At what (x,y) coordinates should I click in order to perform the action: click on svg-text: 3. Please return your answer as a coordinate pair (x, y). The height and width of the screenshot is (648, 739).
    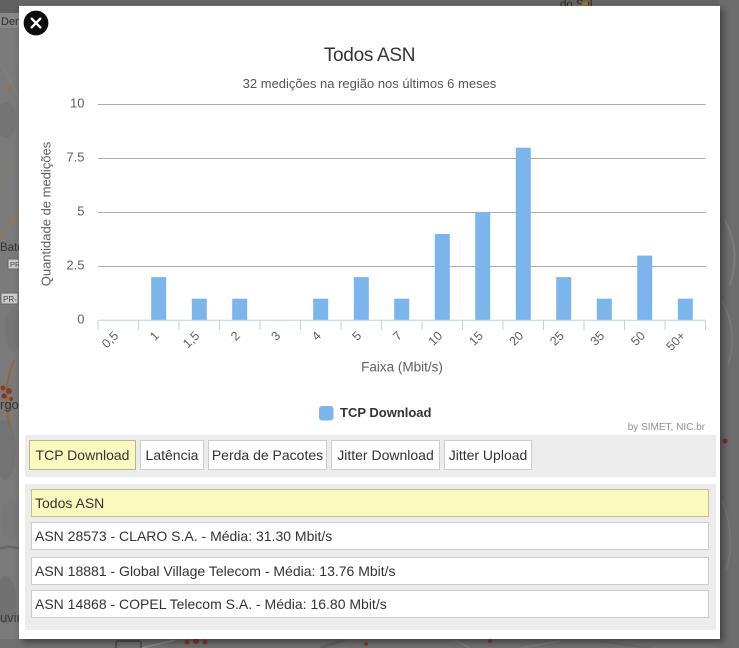
    Looking at the image, I should click on (276, 336).